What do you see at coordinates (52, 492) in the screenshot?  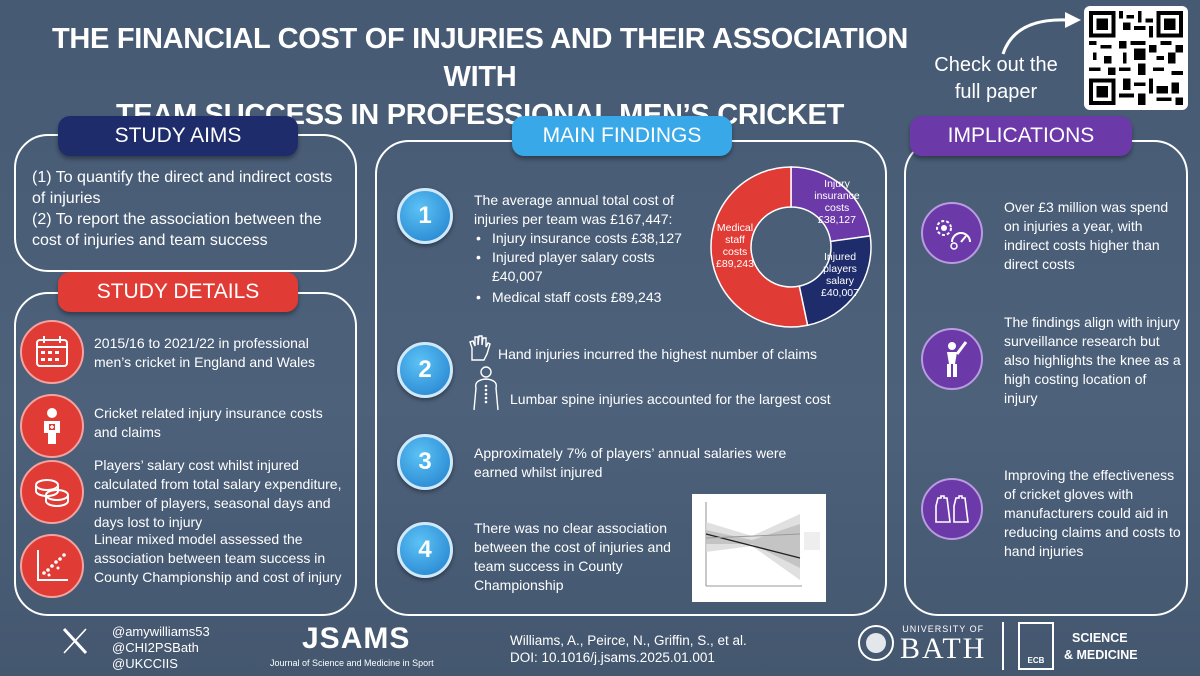 I see `coins-icon` at bounding box center [52, 492].